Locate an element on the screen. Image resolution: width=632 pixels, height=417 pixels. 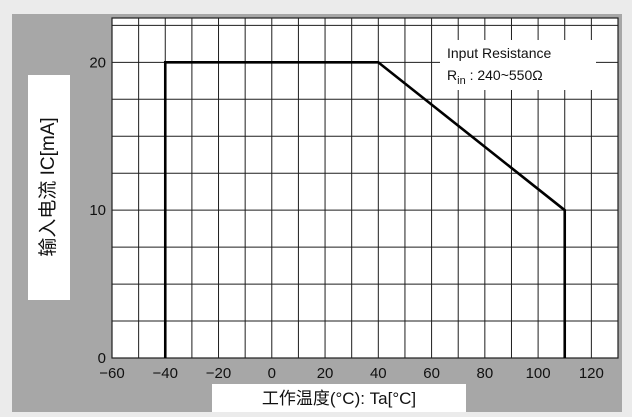
y-axis-label: 输入电流 IC[mA] is located at coordinates (48, 186).